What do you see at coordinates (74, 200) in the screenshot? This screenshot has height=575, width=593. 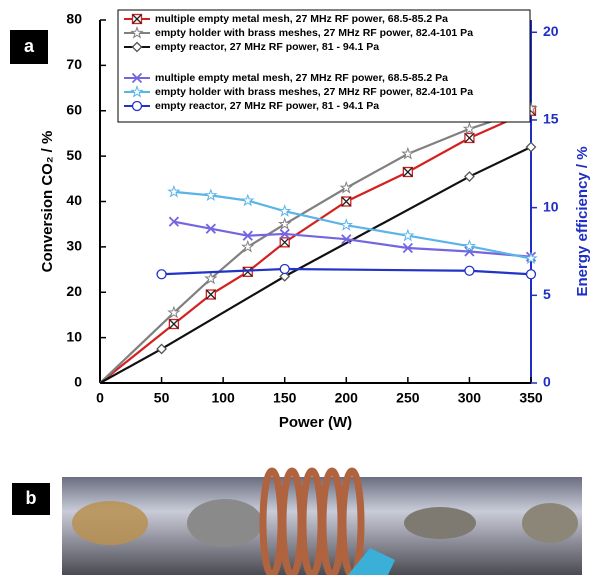 I see `y-tick-label: 40` at bounding box center [74, 200].